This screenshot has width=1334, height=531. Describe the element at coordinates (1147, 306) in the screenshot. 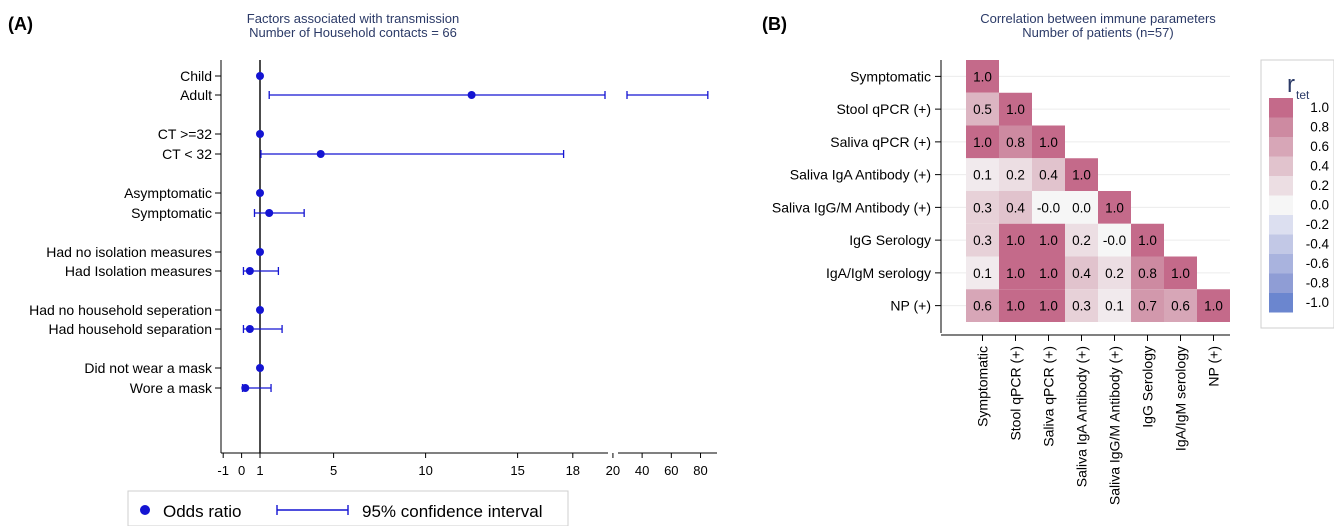

I see `heatmap-cell-value: 0.7` at that location.